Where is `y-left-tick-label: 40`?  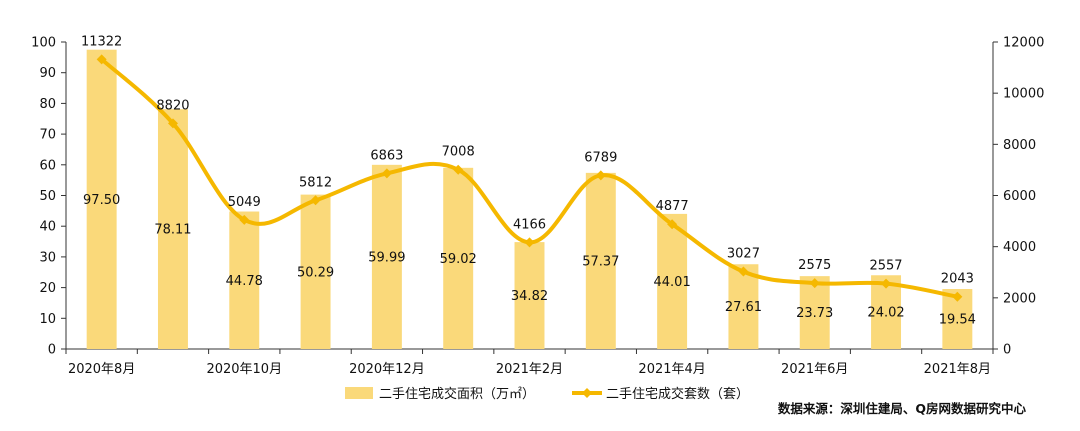
y-left-tick-label: 40 is located at coordinates (47, 227).